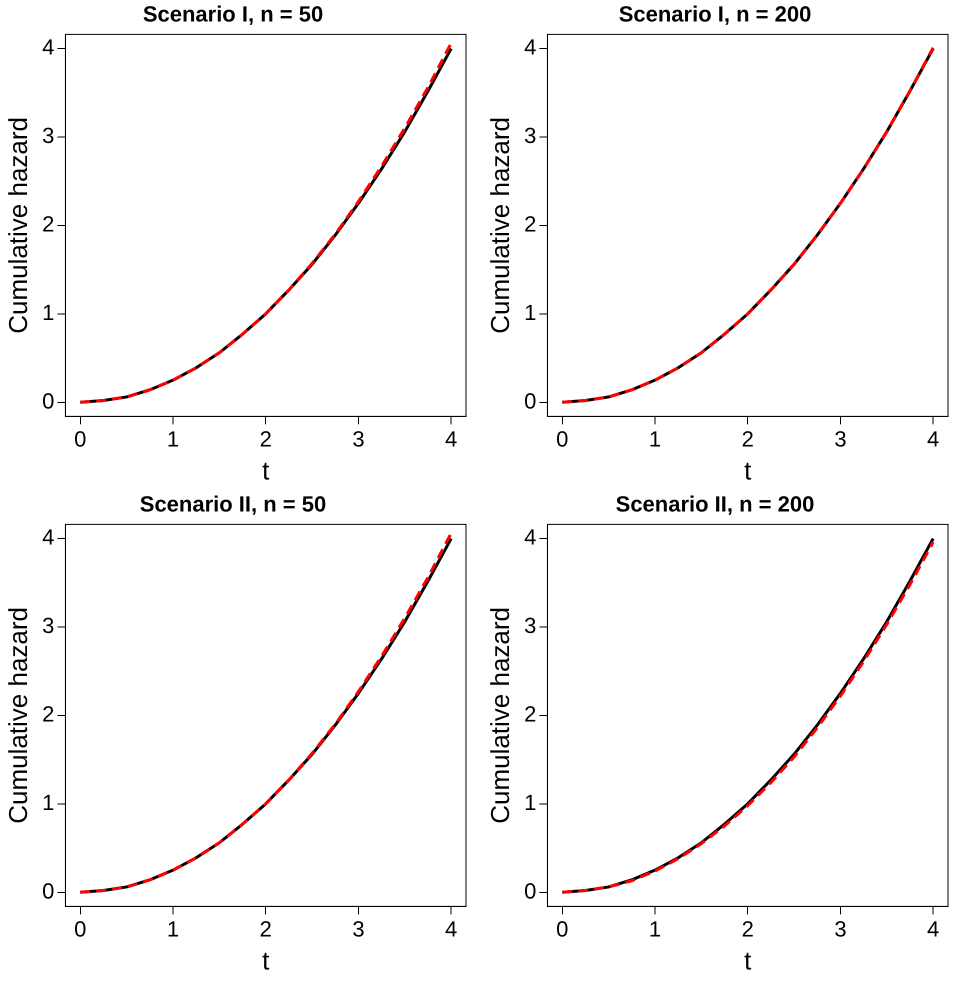  What do you see at coordinates (233, 503) in the screenshot?
I see `chart-title: Scenario II, n = 50` at bounding box center [233, 503].